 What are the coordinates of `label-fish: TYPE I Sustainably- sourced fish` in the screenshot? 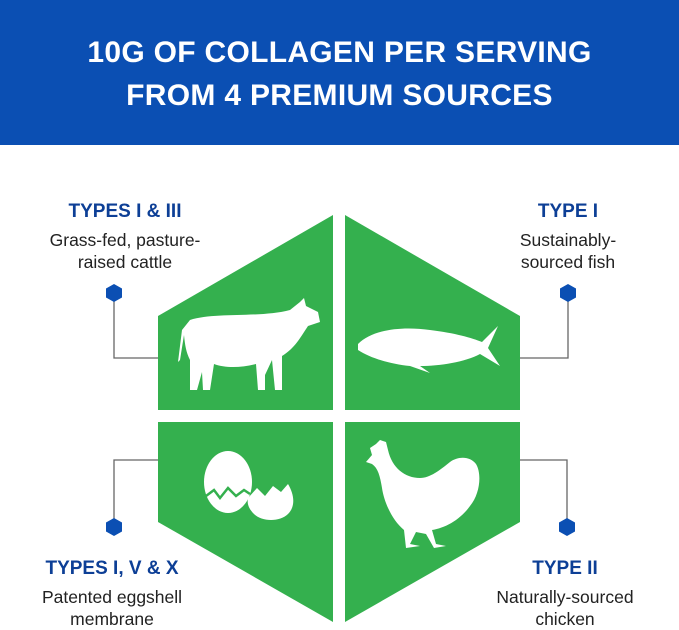 It's located at (563, 237).